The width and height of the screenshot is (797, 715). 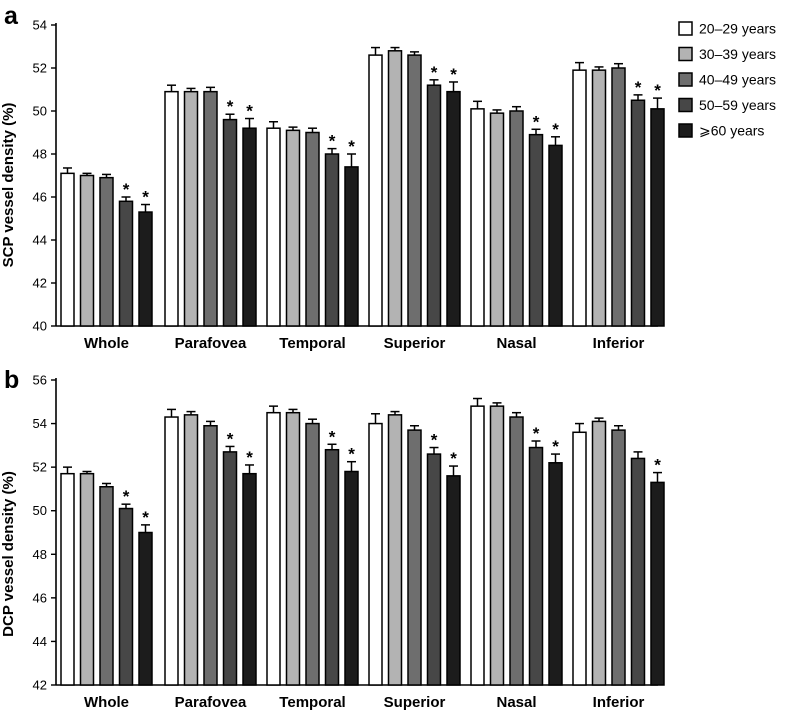 I want to click on y-tick-label: 50, so click(x=40, y=111).